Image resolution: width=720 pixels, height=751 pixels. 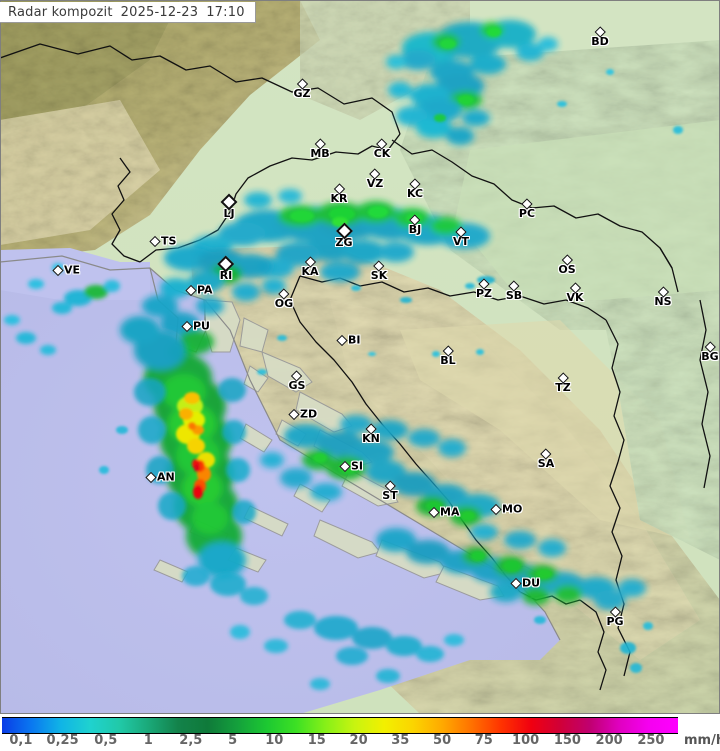 What do you see at coordinates (60, 12) in the screenshot?
I see `product-title: Radar kompozit` at bounding box center [60, 12].